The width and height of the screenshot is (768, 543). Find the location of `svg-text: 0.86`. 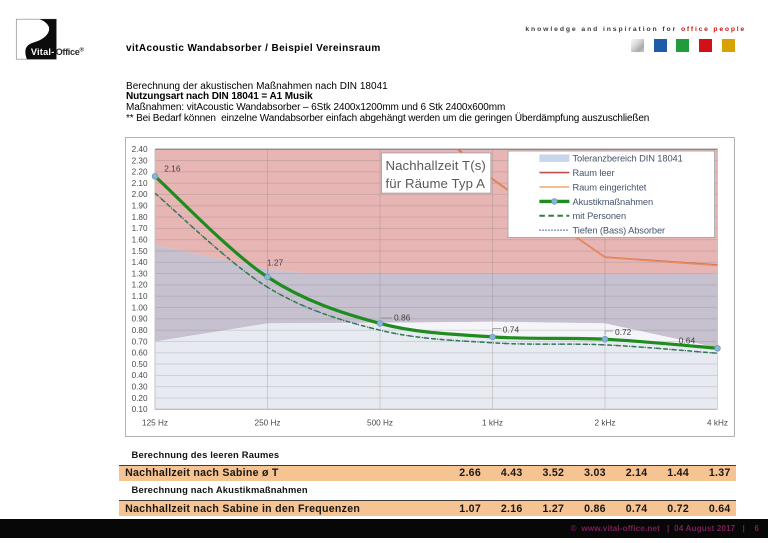

svg-text: 0.86 is located at coordinates (402, 318).